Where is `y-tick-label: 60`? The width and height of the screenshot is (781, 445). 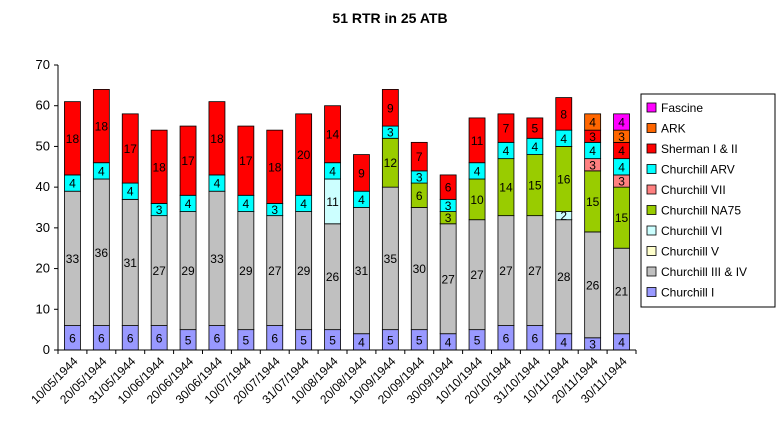 y-tick-label: 60 is located at coordinates (43, 105).